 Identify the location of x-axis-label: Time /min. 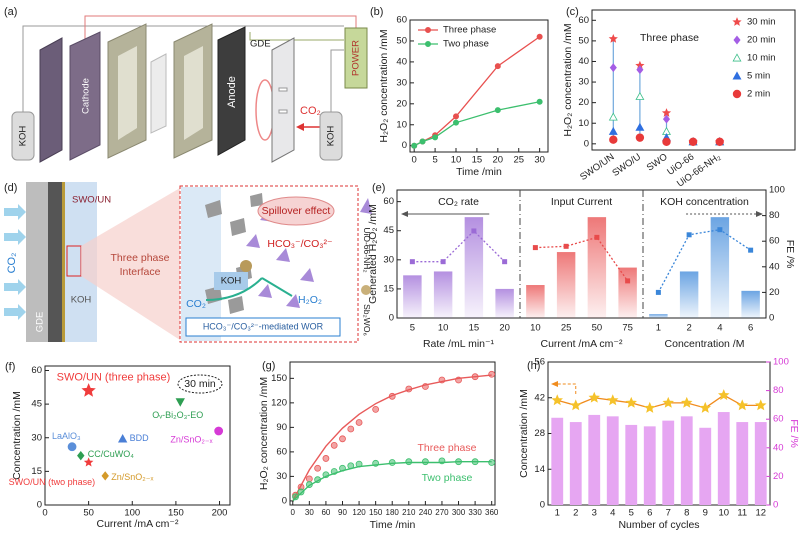
(479, 172).